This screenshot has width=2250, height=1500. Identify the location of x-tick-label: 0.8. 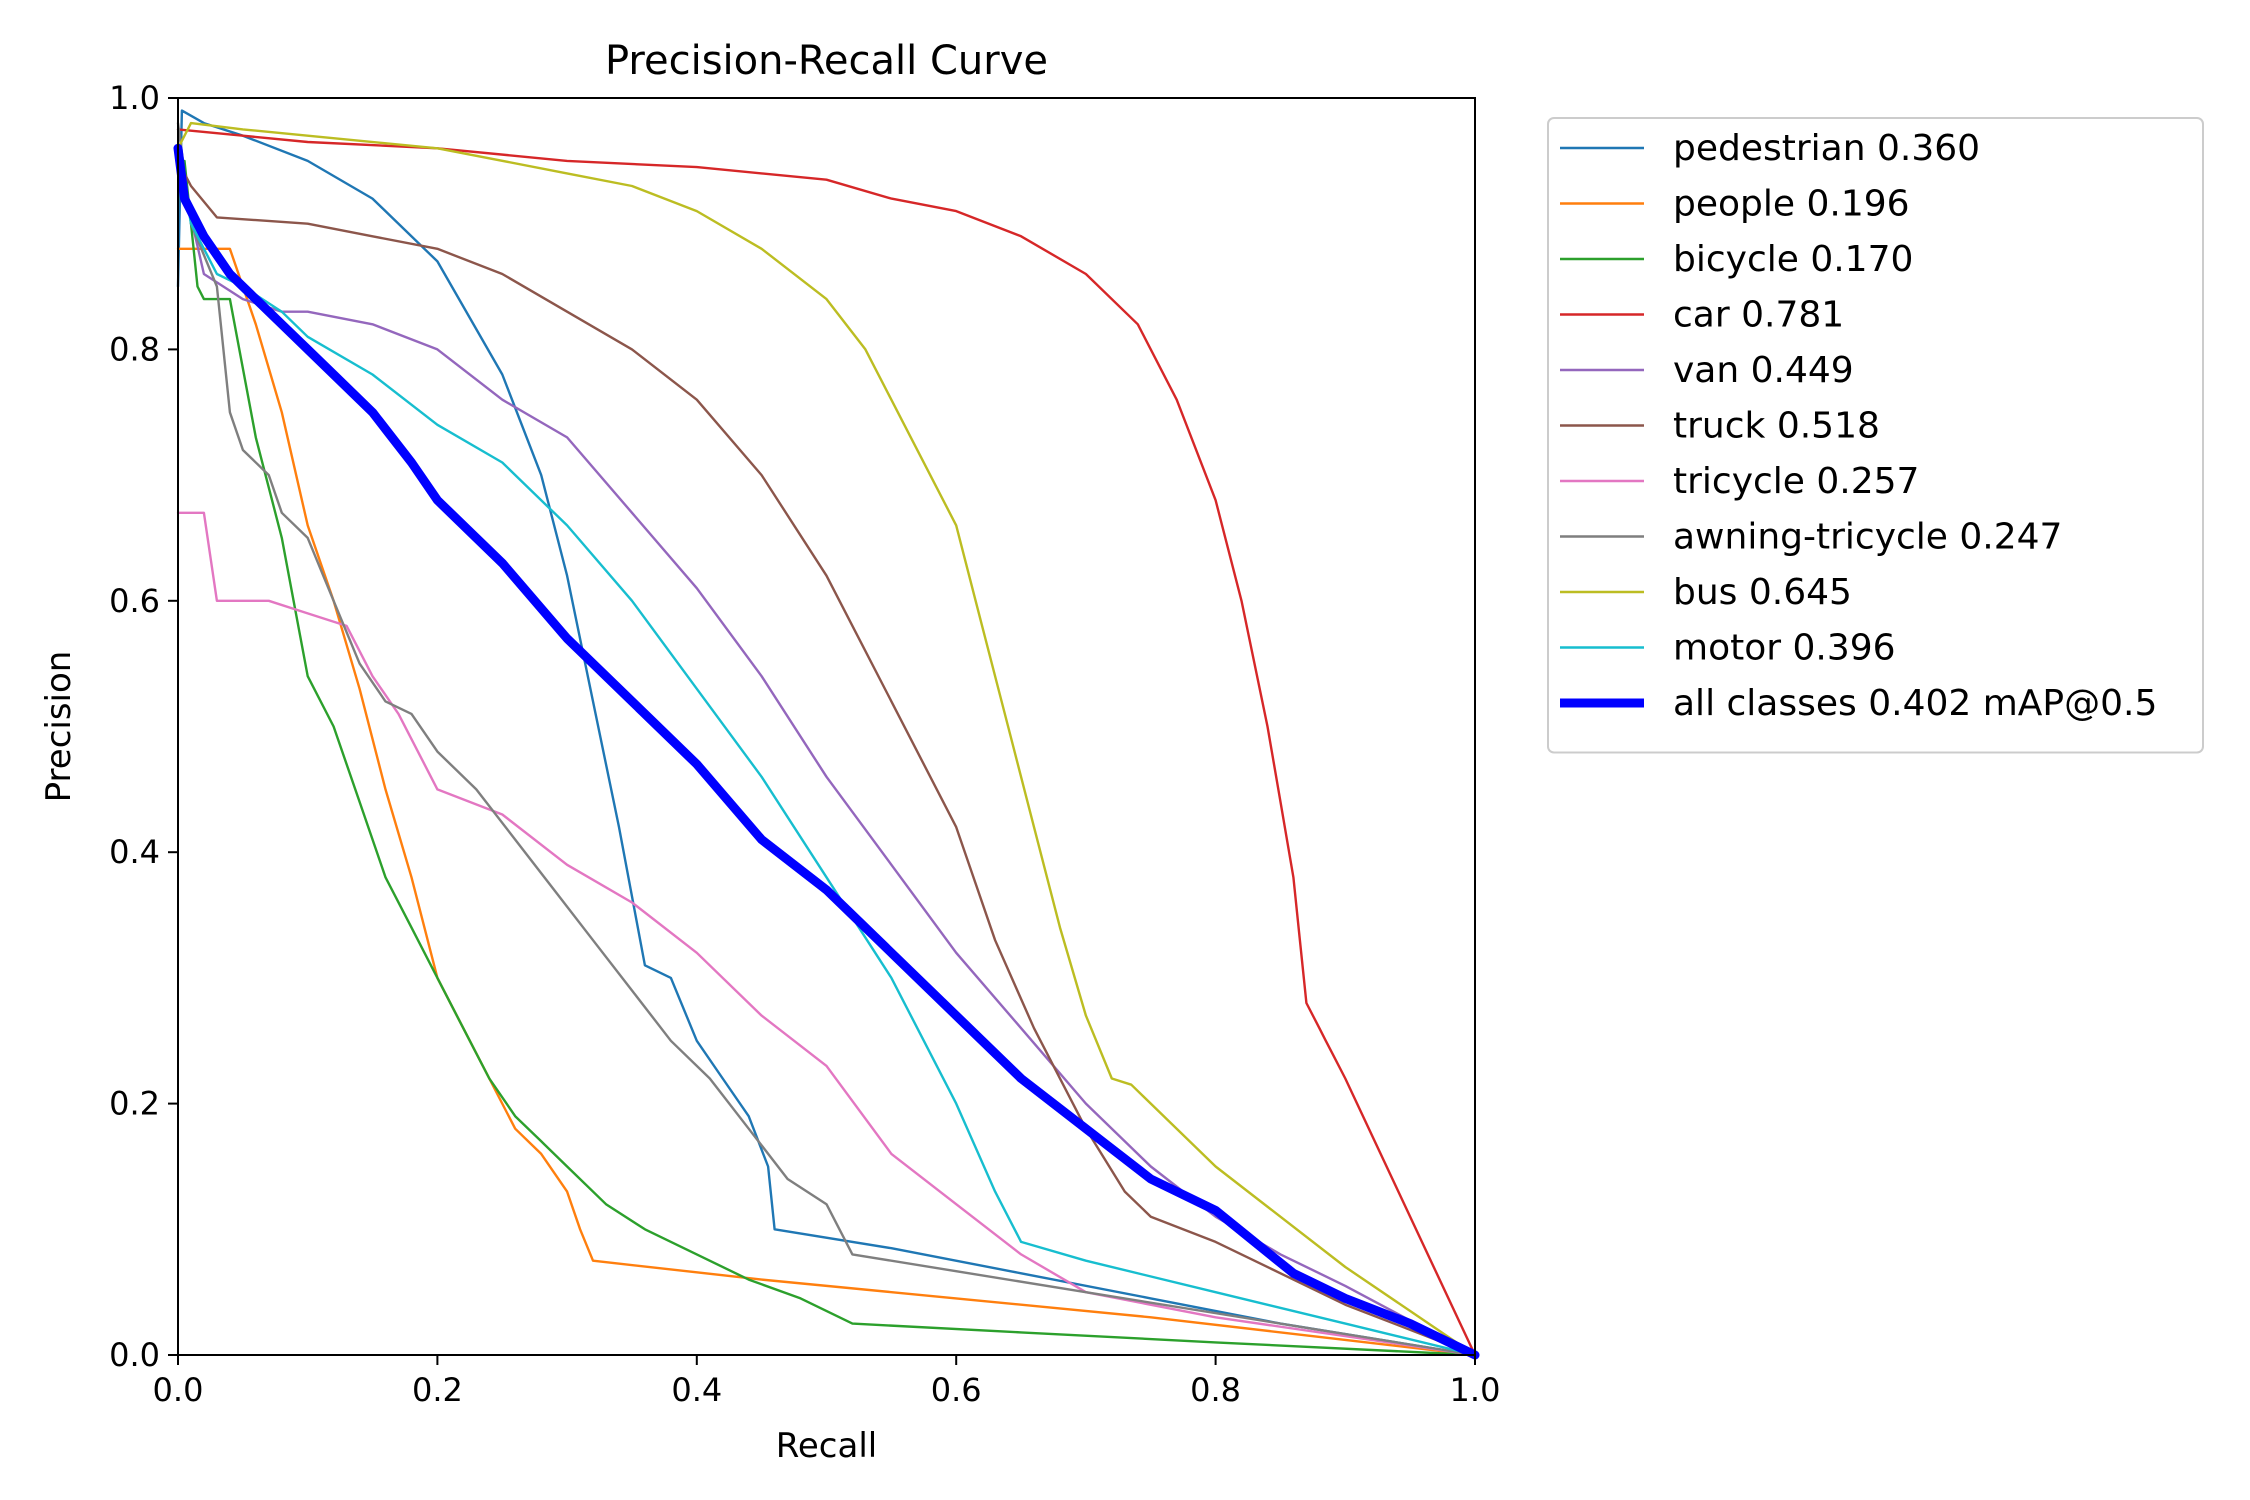
(1215, 1390).